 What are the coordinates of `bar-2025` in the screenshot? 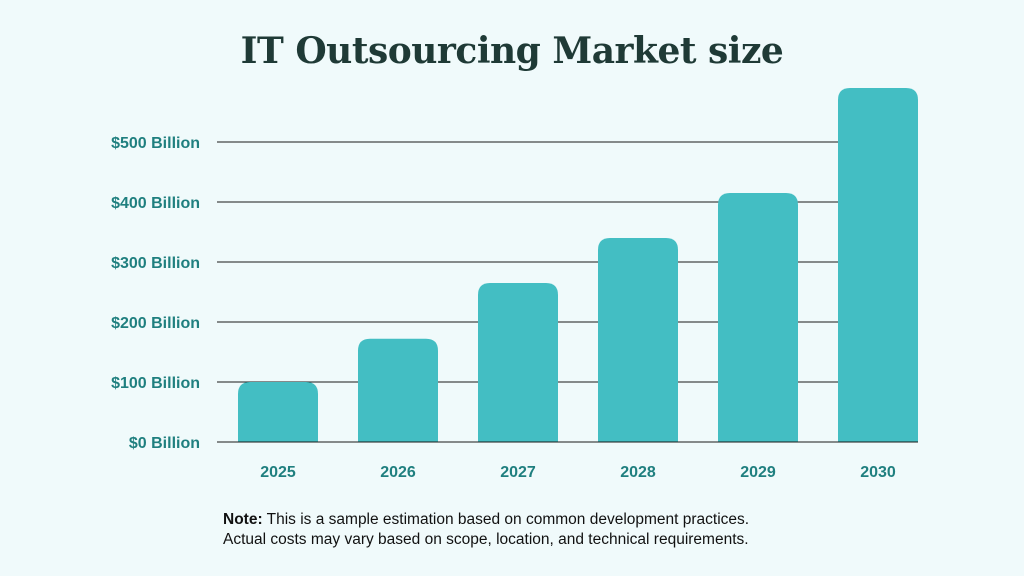 It's located at (278, 412).